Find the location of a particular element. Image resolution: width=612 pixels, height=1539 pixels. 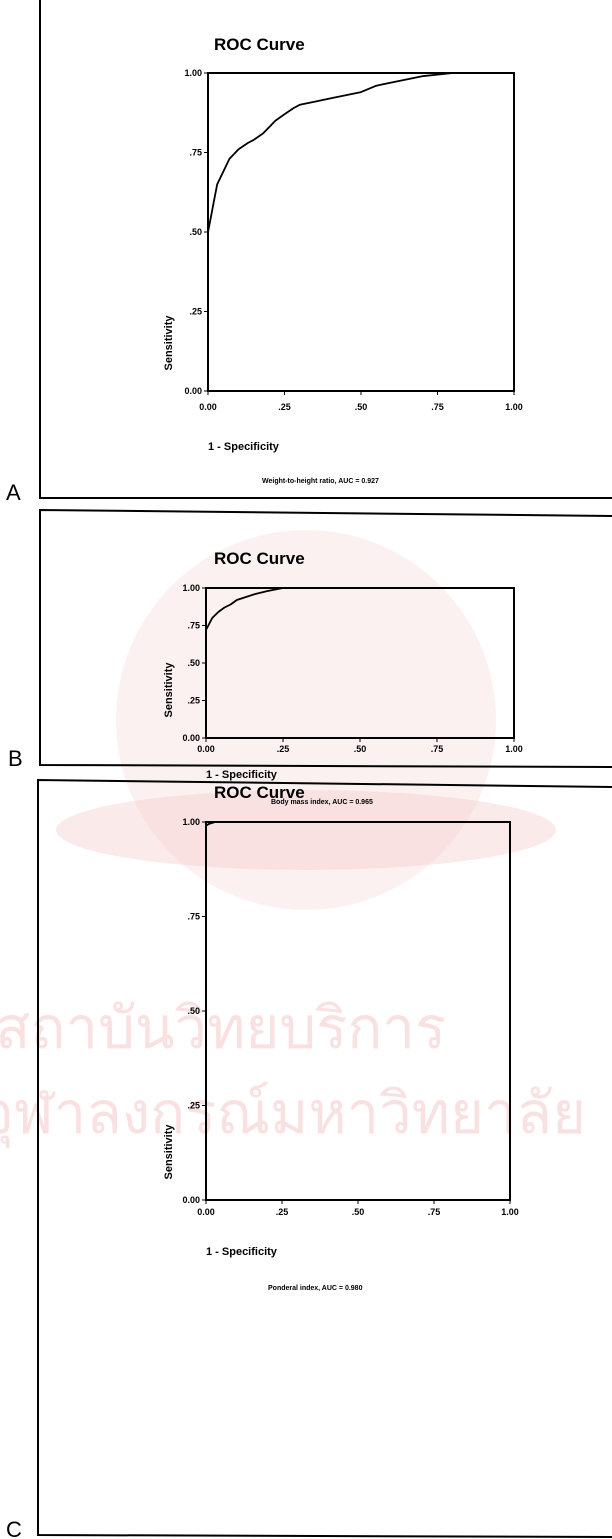

watermark-line-1: สถาบันวิทยบริการ is located at coordinates (223, 1028).